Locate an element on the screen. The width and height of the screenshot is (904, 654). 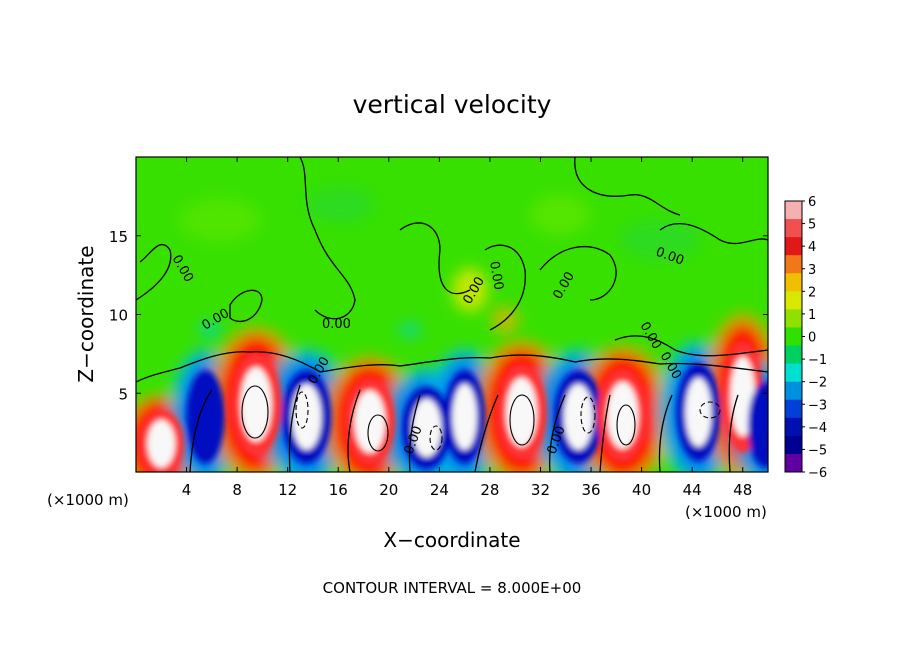
contour-interval-note: CONTOUR INTERVAL = 8.000E+00 is located at coordinates (452, 588).